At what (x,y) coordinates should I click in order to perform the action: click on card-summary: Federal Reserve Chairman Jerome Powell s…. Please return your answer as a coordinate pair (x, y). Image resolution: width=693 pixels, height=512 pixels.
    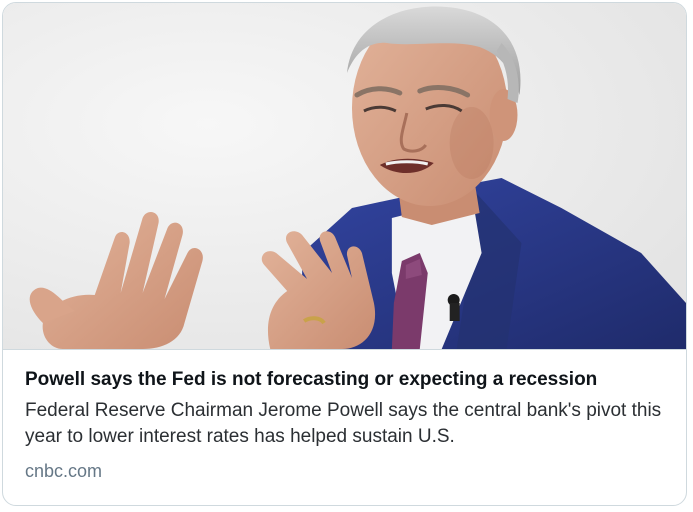
    Looking at the image, I should click on (343, 423).